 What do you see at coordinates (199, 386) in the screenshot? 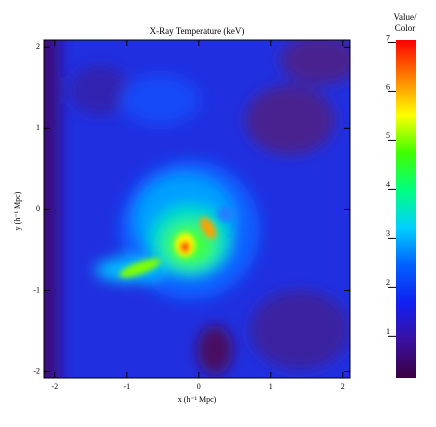
I see `x-tick-label: 0` at bounding box center [199, 386].